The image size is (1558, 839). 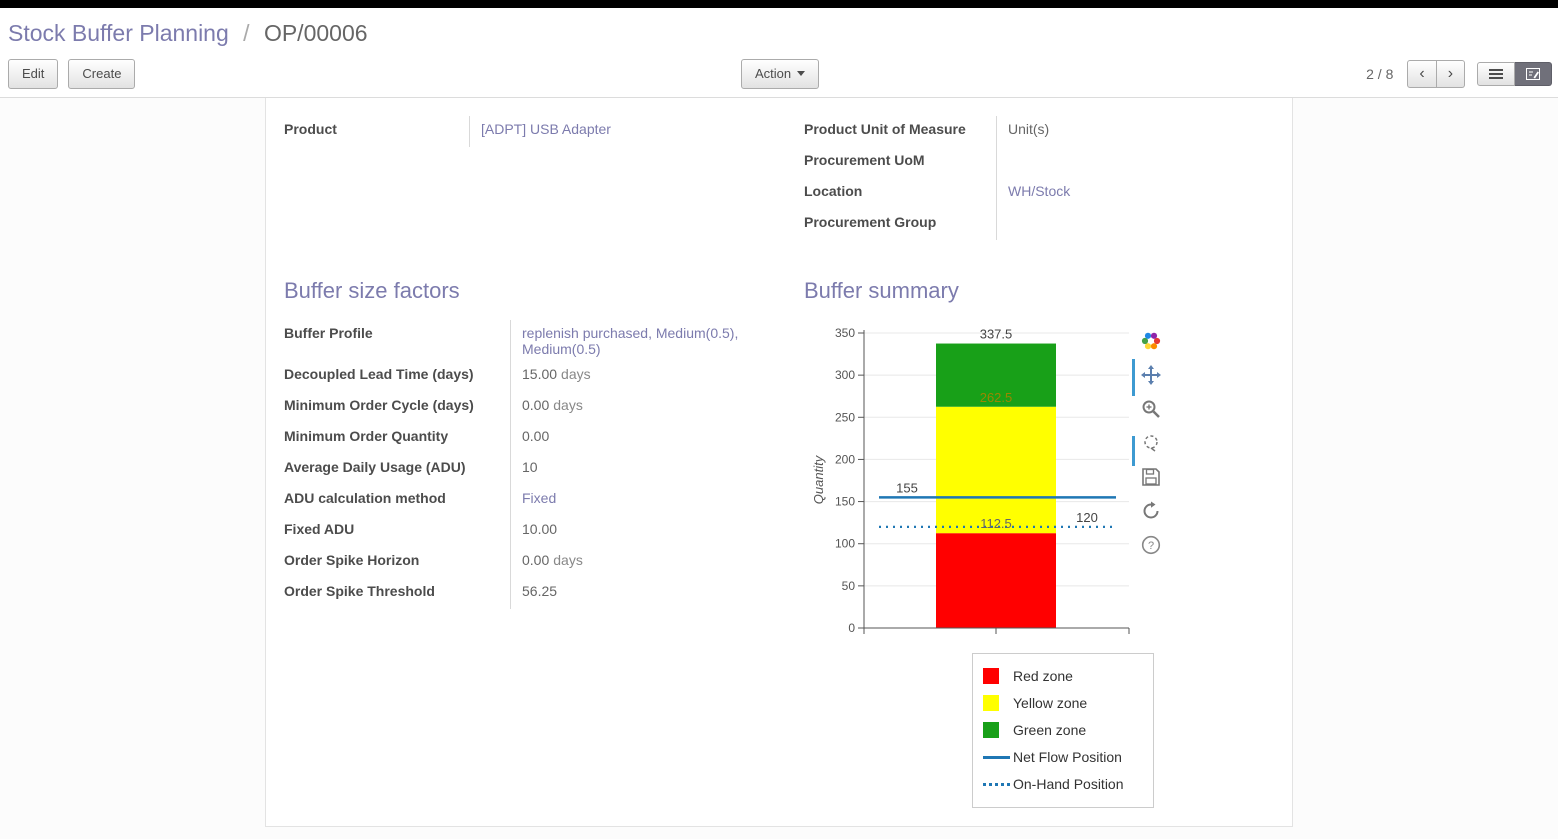 I want to click on pager-buttons: ‹ ›, so click(x=1436, y=73).